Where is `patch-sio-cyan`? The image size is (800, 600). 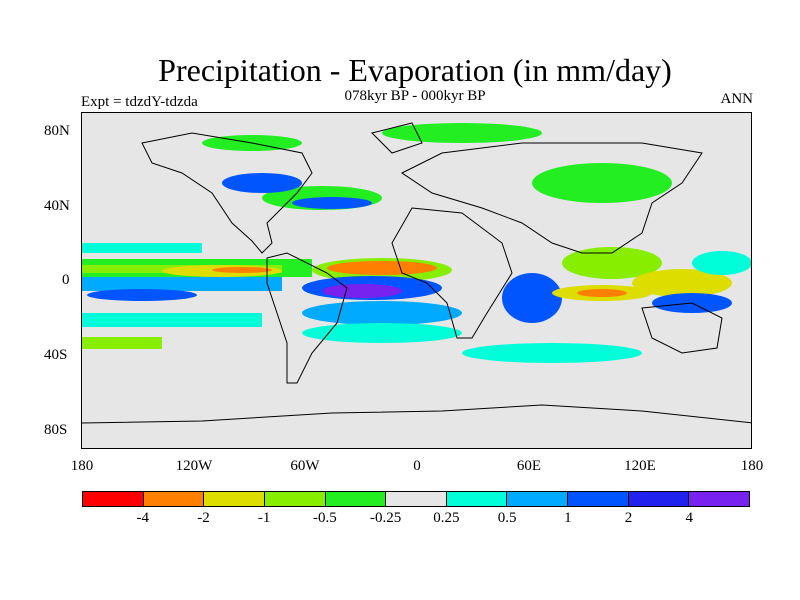
patch-sio-cyan is located at coordinates (552, 353).